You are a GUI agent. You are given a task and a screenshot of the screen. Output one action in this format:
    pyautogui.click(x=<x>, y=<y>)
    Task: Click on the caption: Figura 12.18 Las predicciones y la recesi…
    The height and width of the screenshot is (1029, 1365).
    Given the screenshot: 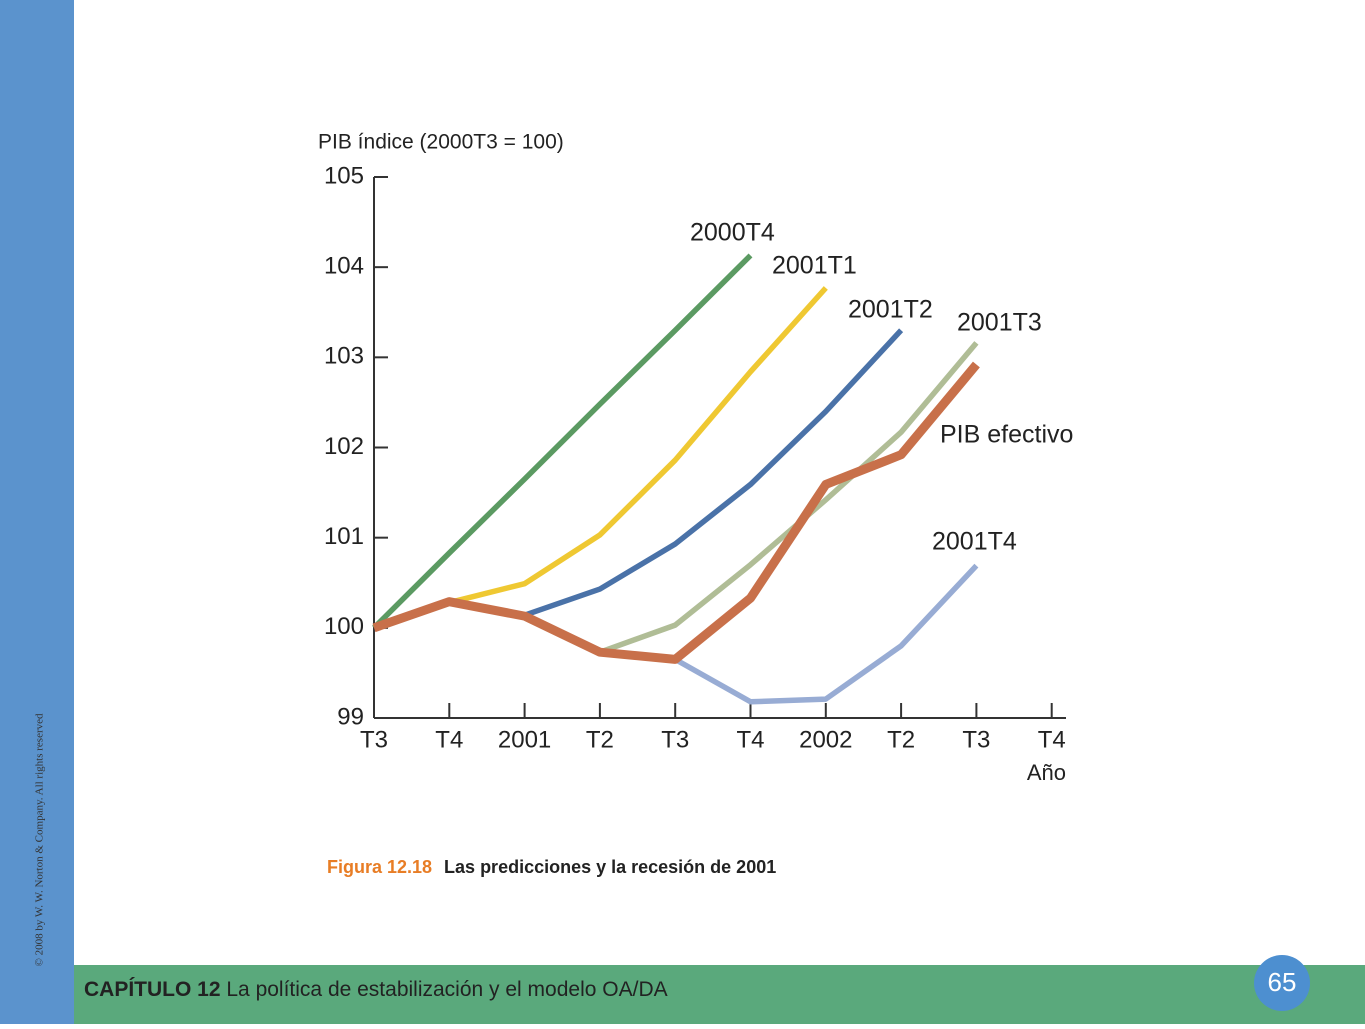 What is the action you would take?
    pyautogui.click(x=551, y=867)
    